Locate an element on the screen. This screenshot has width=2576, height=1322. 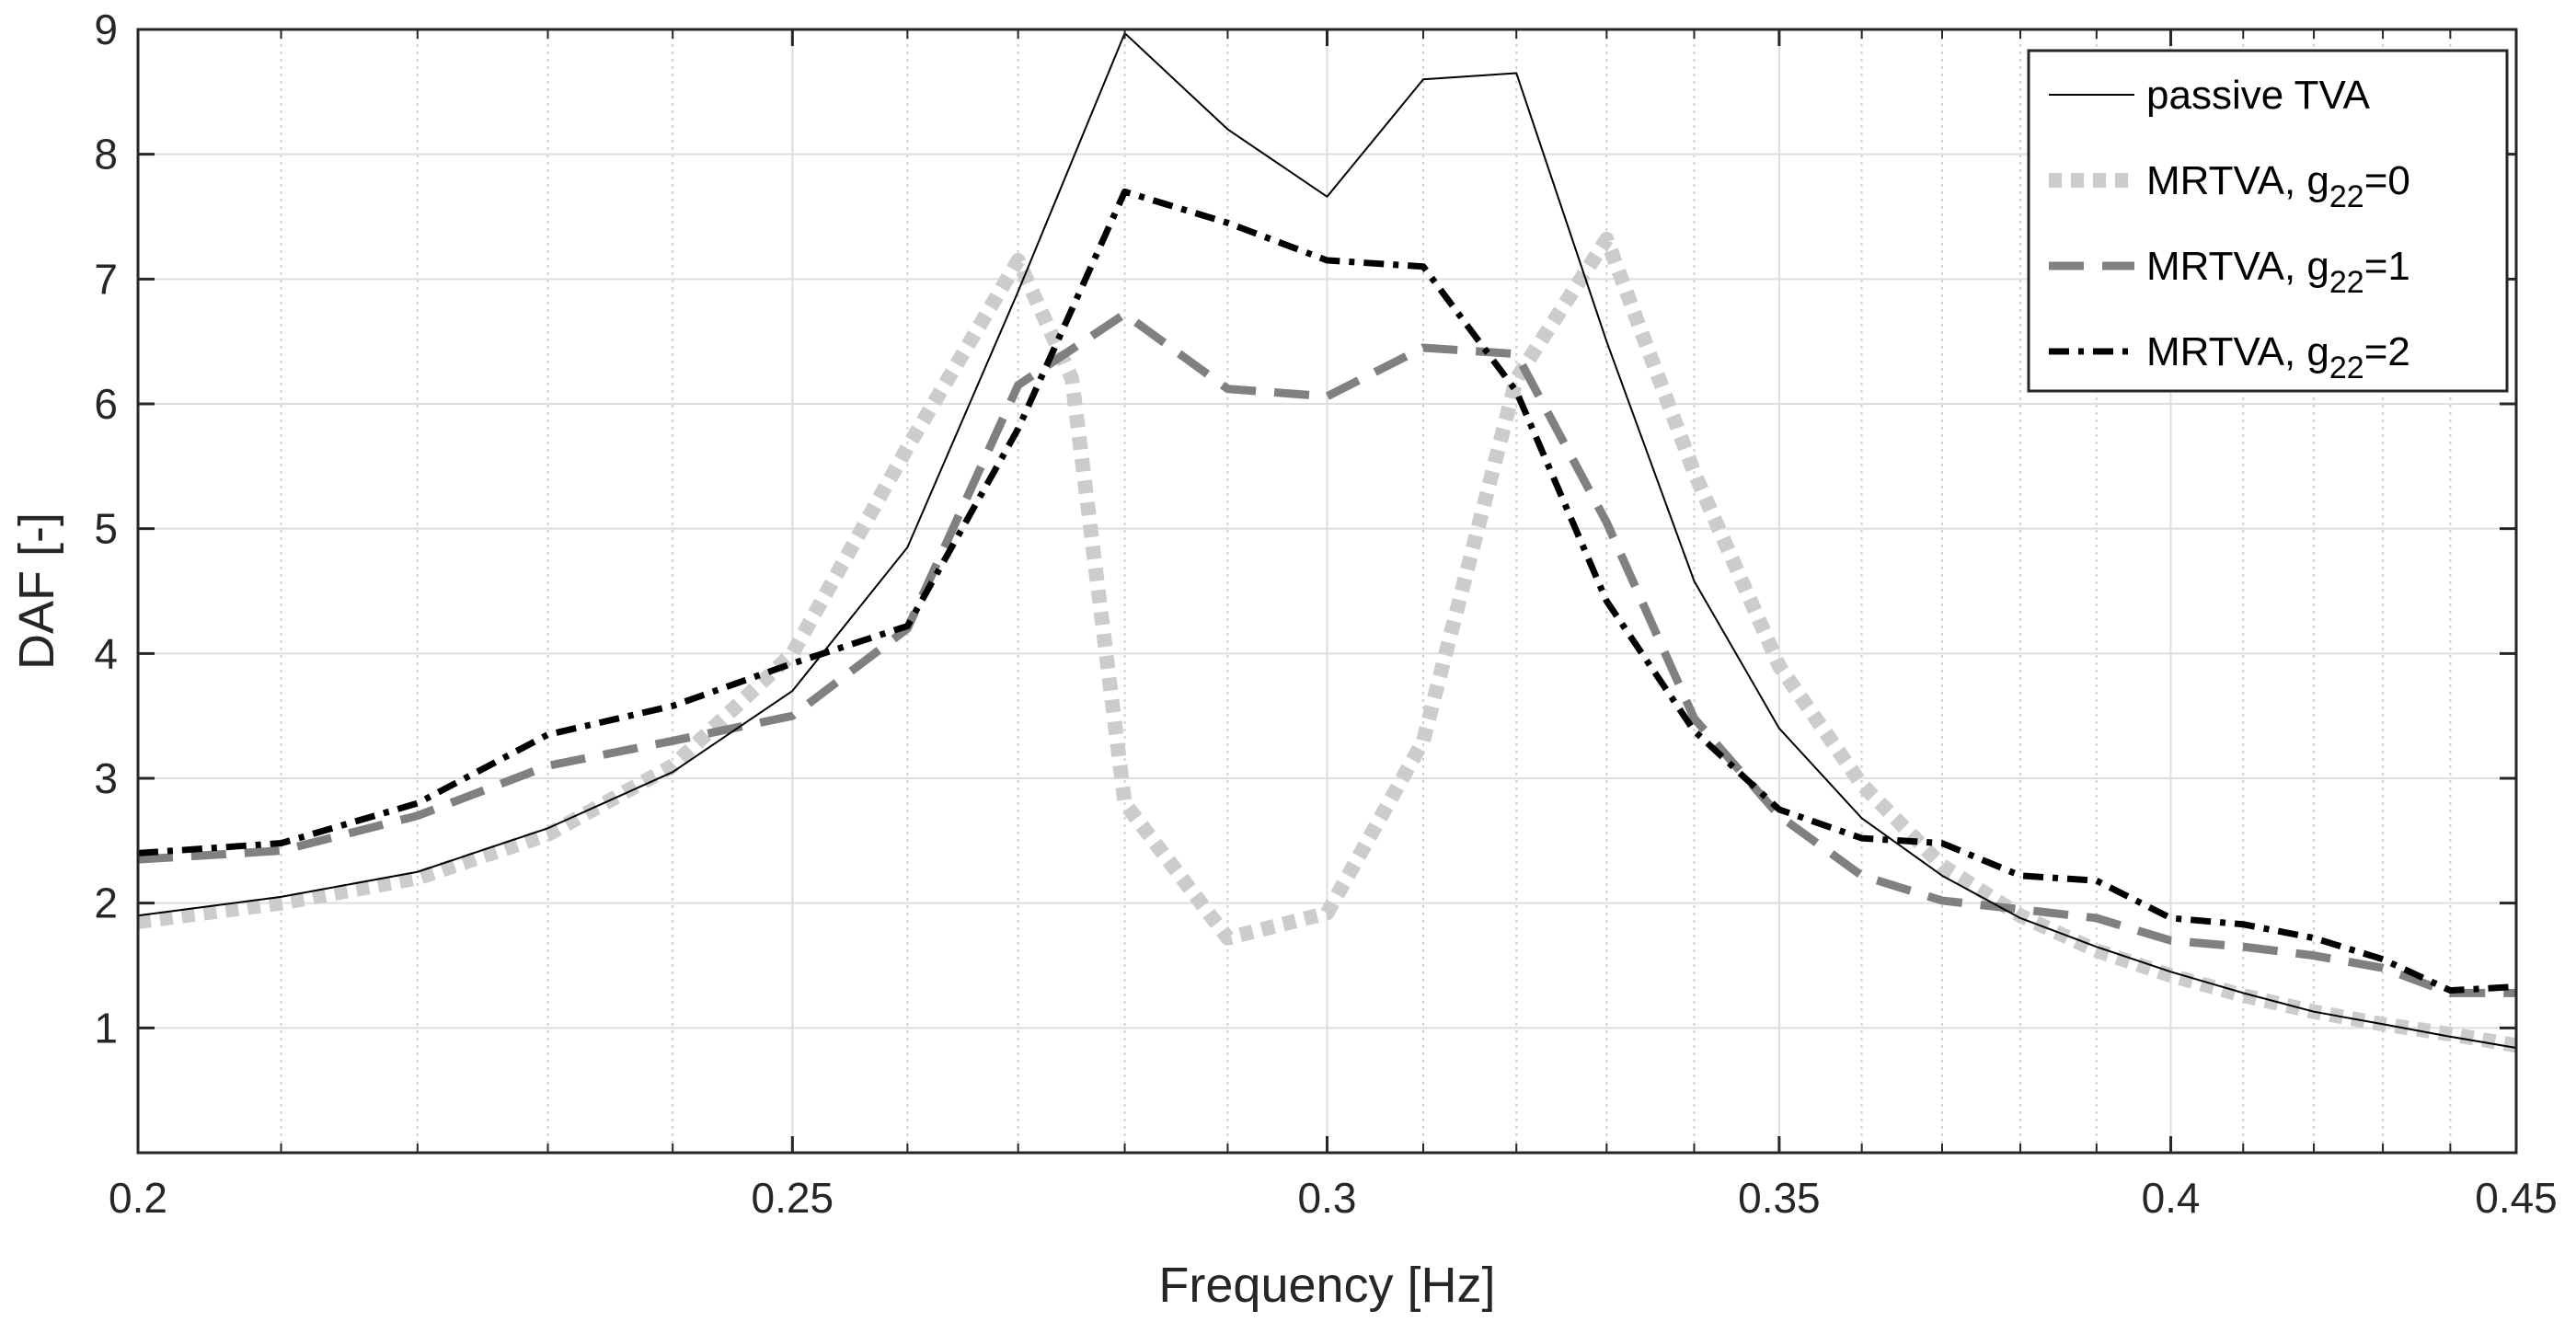
x-axis-title: Frequency [Hz] is located at coordinates (1326, 1285).